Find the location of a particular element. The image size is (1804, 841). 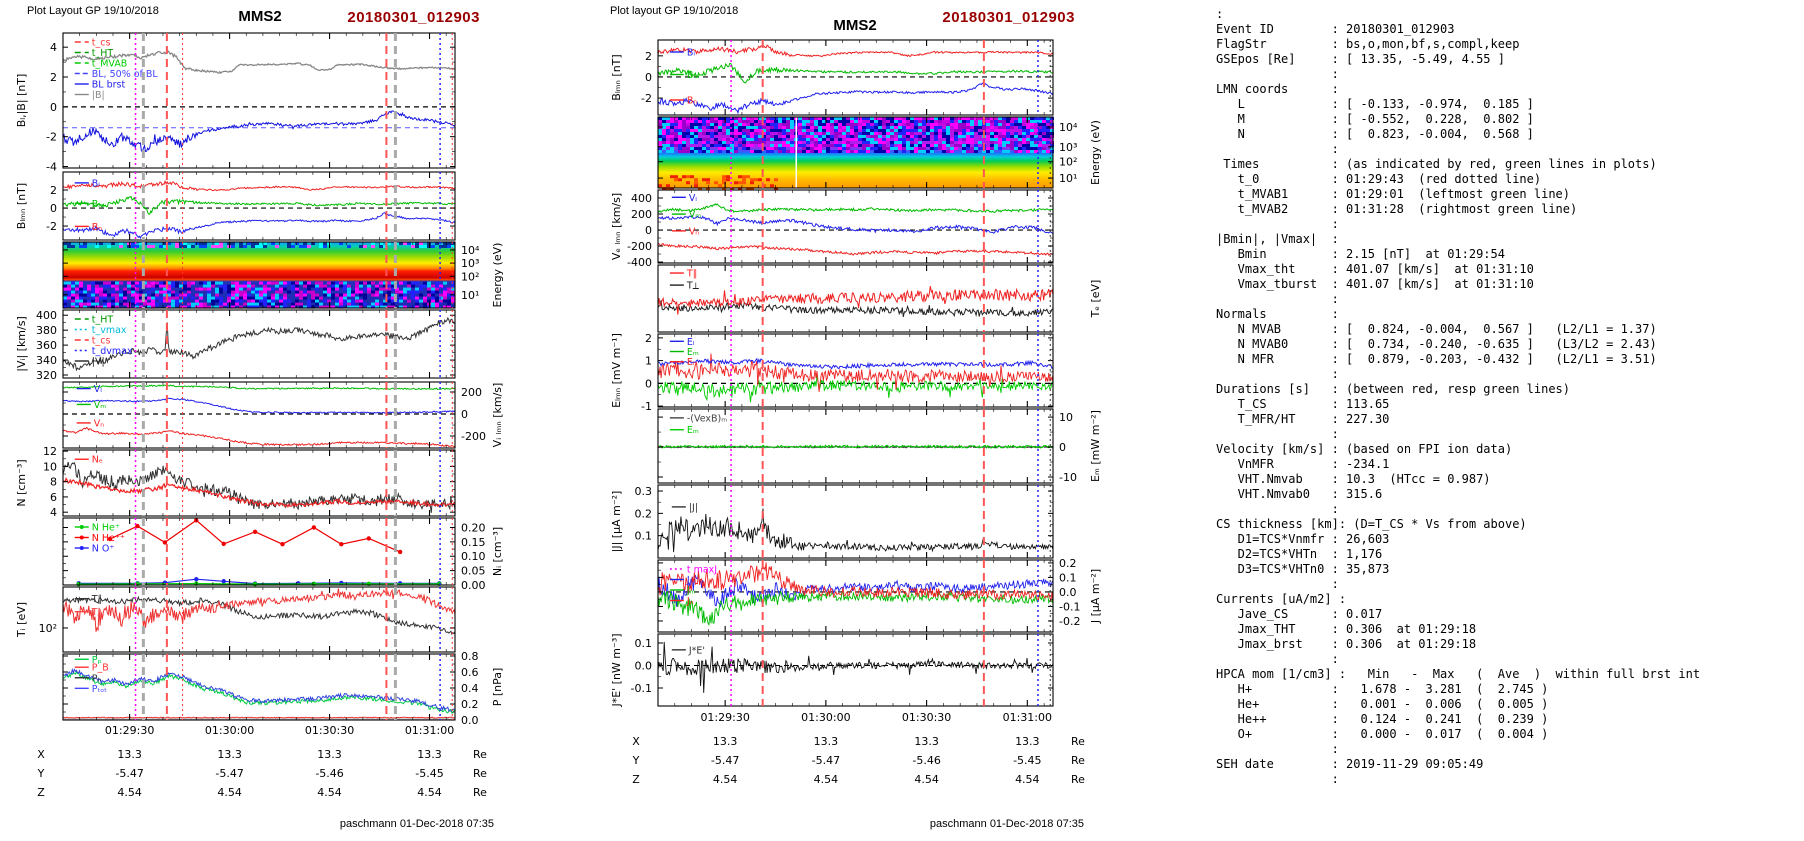

middle-event-id: 20180301_012903 is located at coordinates (1008, 17).